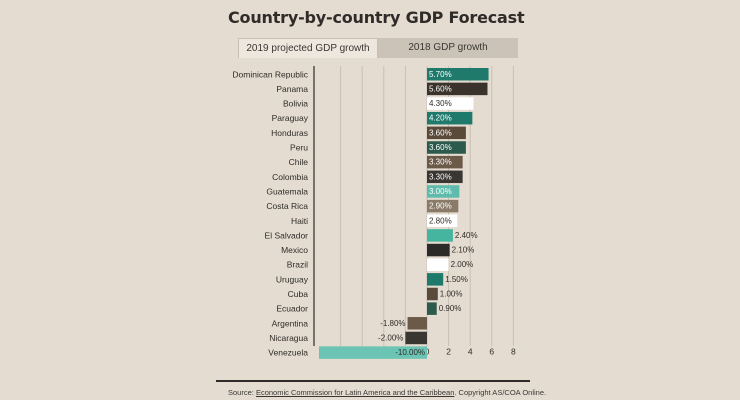 This screenshot has width=740, height=400. Describe the element at coordinates (373, 381) in the screenshot. I see `footer-divider` at that location.